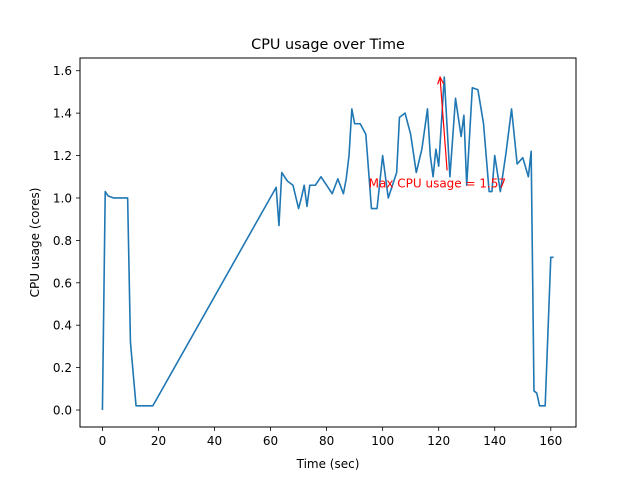 The height and width of the screenshot is (480, 640). What do you see at coordinates (328, 45) in the screenshot?
I see `chart-title: CPU usage over Time` at bounding box center [328, 45].